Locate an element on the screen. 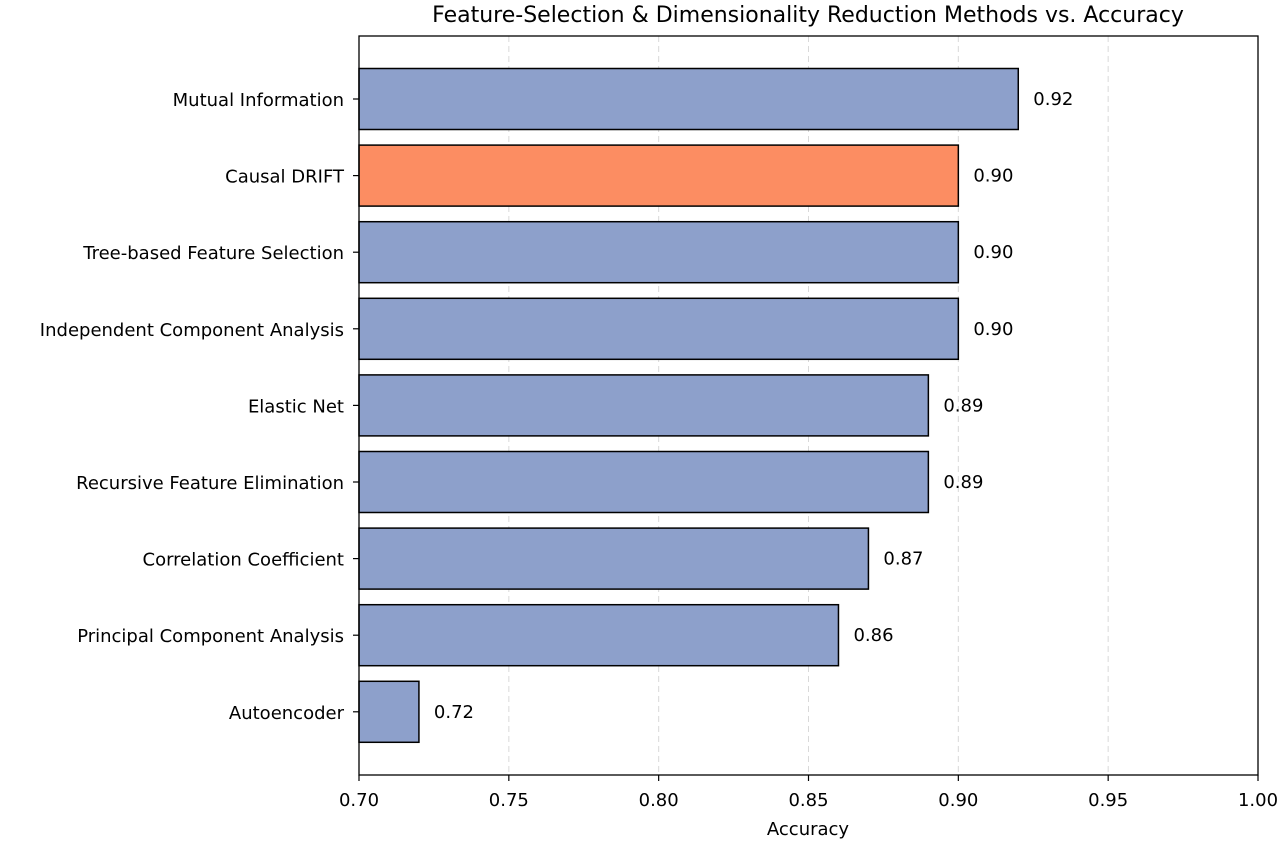 The image size is (1280, 843). category-label: Mutual Information is located at coordinates (258, 100).